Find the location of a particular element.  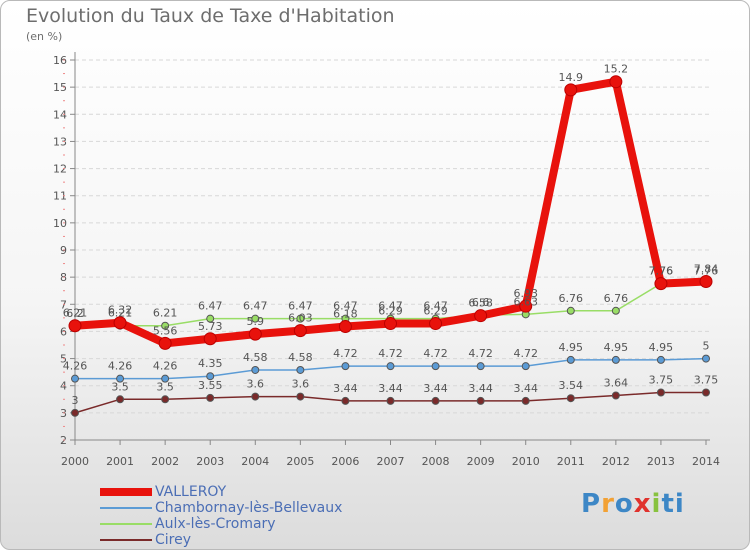

y-tick-label: 12 is located at coordinates (60, 169).